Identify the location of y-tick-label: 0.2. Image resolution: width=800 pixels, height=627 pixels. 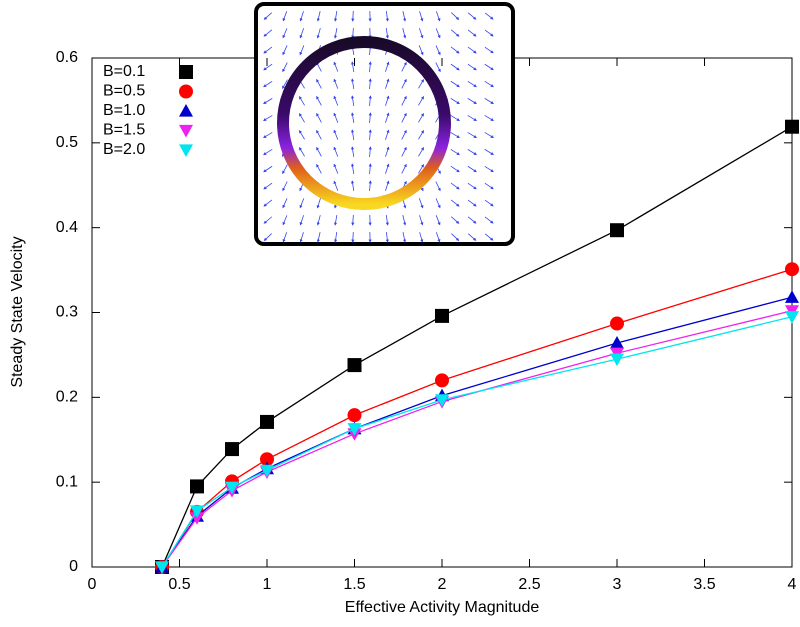
(67, 397).